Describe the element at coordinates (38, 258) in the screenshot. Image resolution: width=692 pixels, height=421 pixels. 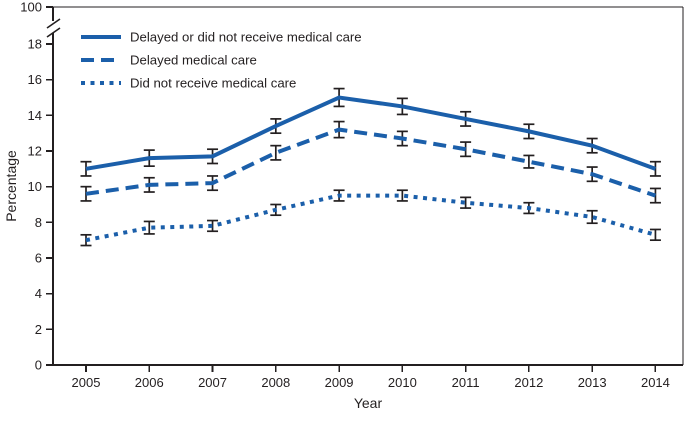
I see `y-tick-label: 6` at that location.